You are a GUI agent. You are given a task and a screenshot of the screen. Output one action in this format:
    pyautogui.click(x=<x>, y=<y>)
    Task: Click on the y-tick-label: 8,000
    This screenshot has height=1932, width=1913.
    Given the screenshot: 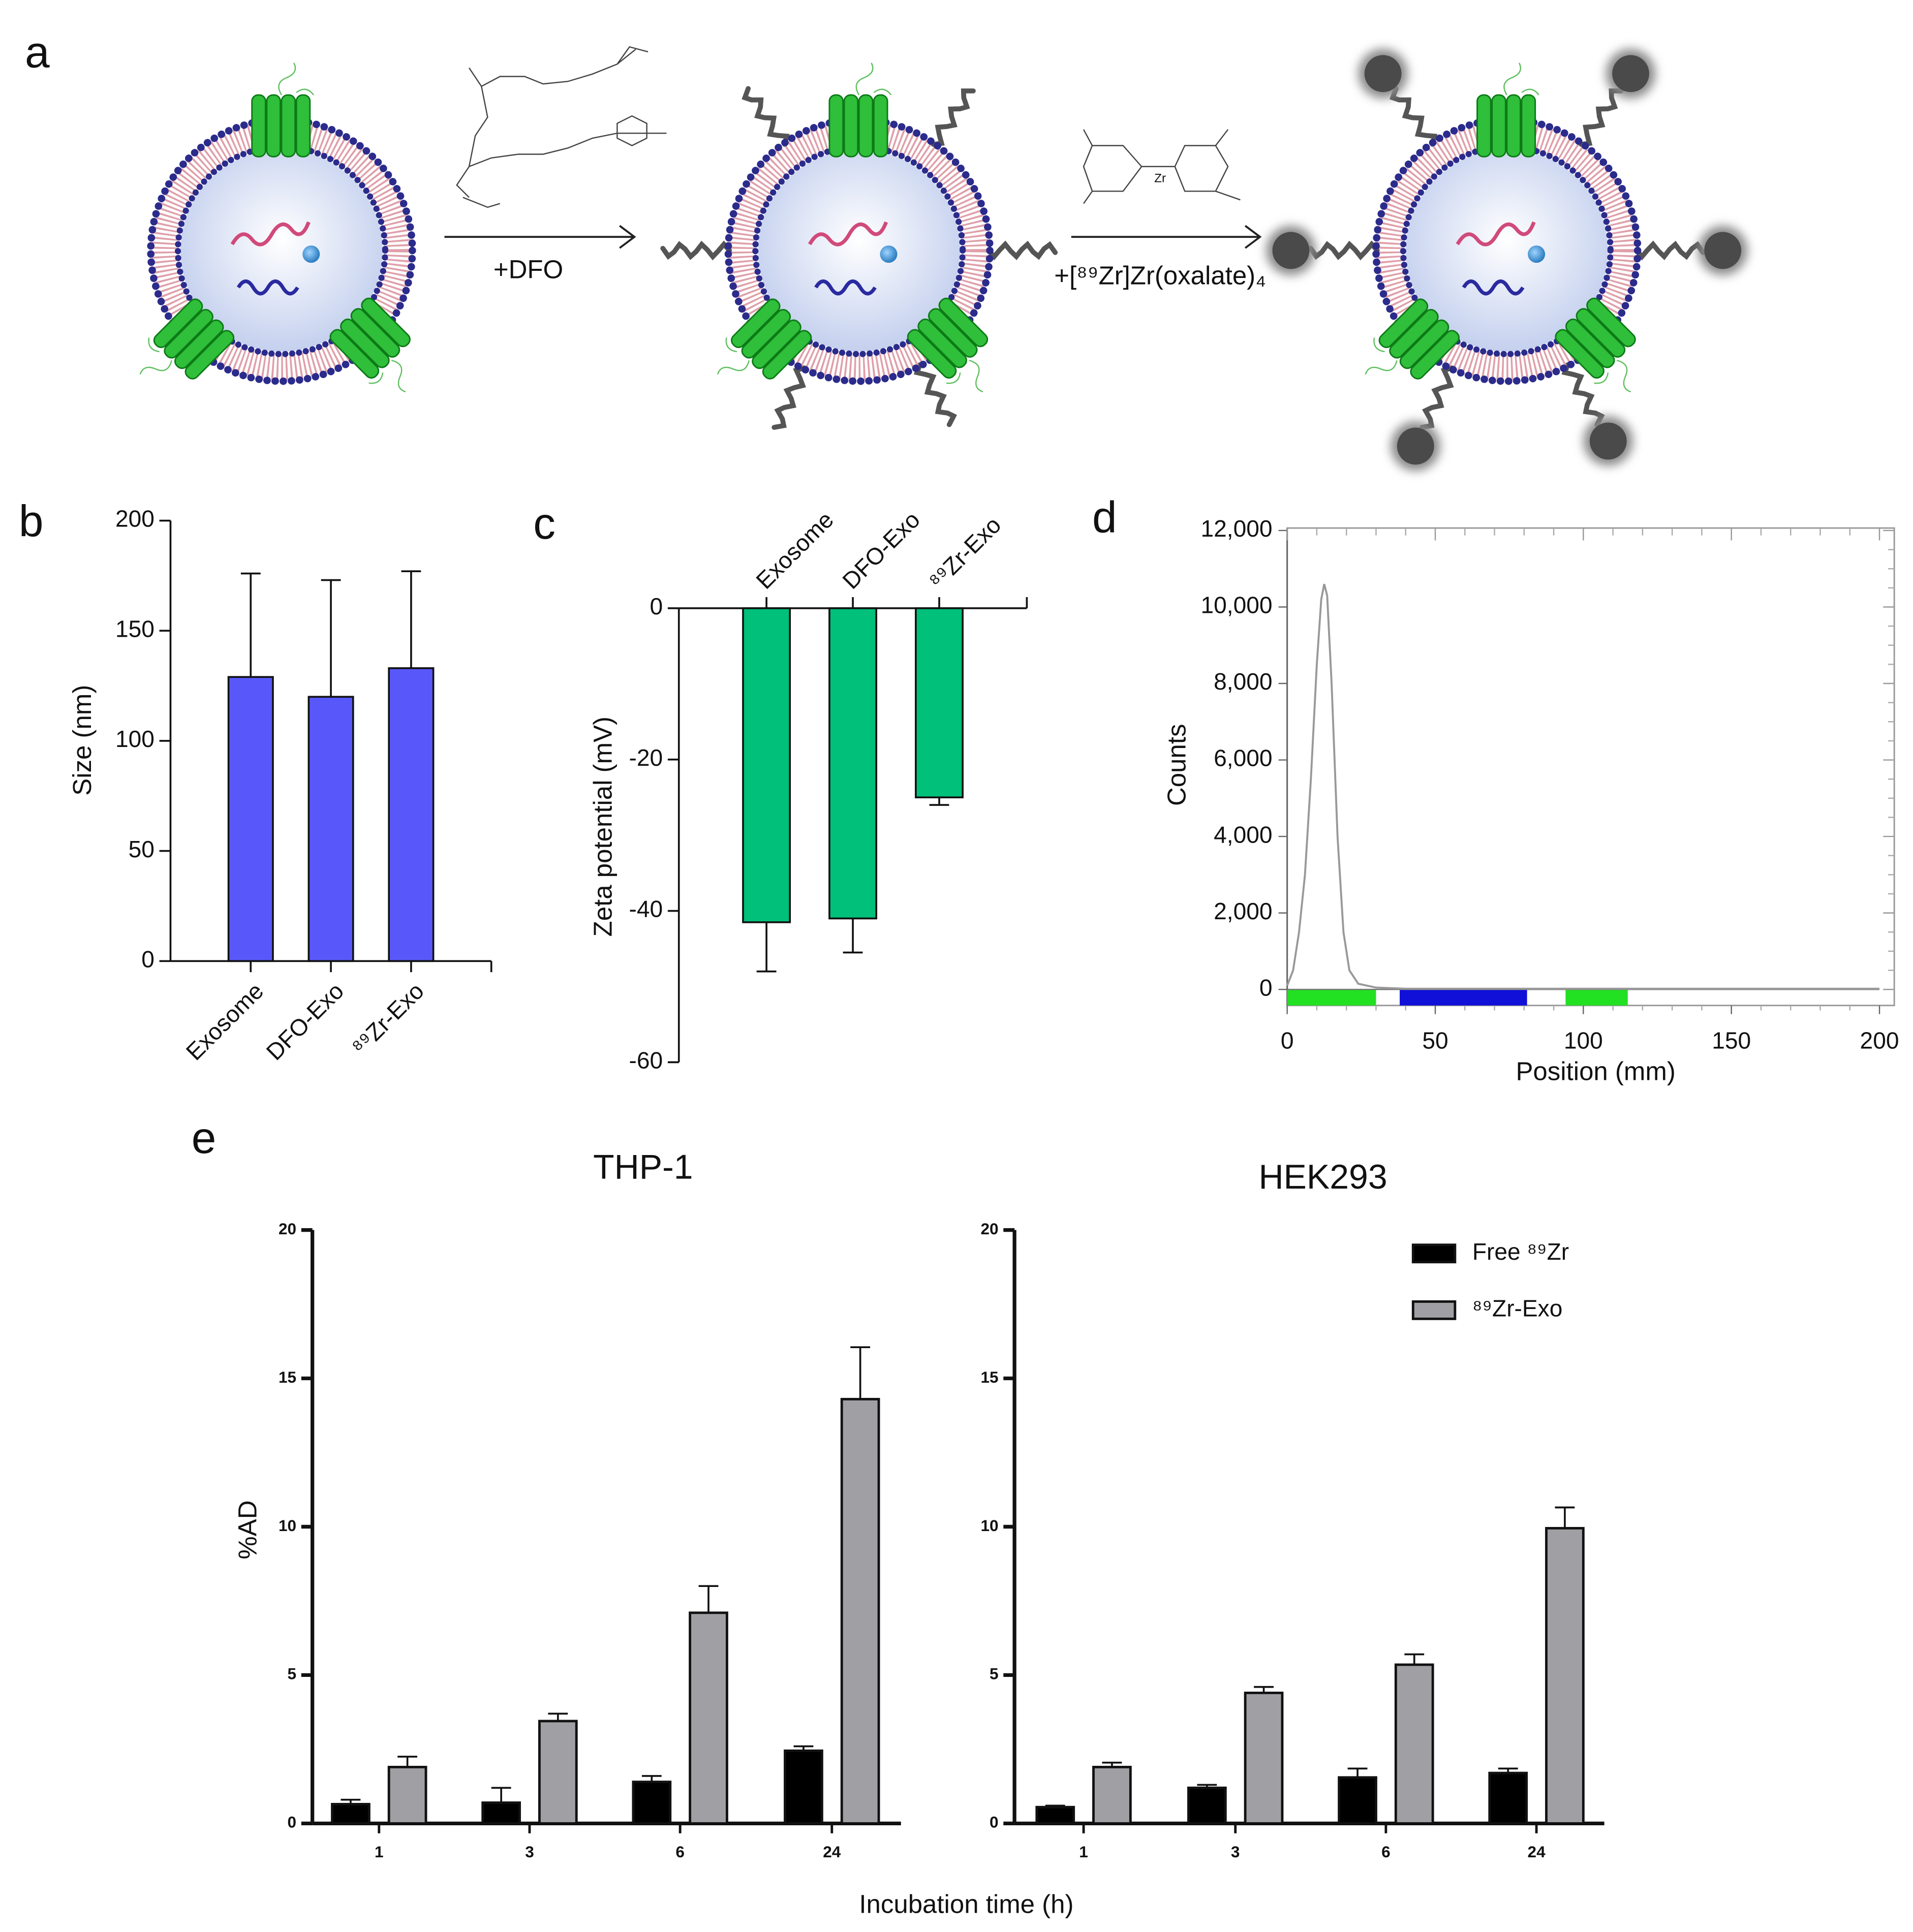 What is the action you would take?
    pyautogui.click(x=1243, y=681)
    